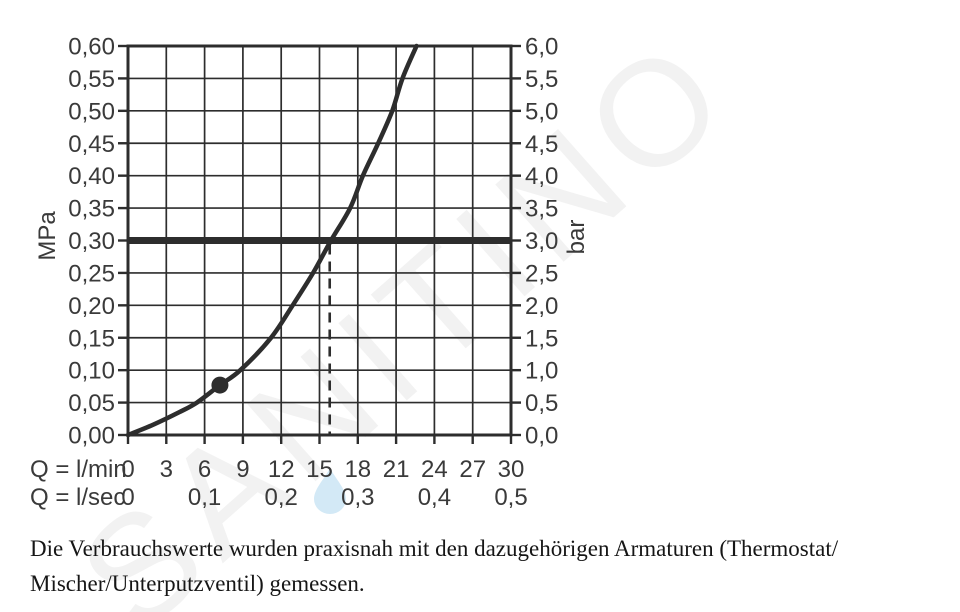 The image size is (960, 612). I want to click on y-right-tick-label: 6,0, so click(541, 47).